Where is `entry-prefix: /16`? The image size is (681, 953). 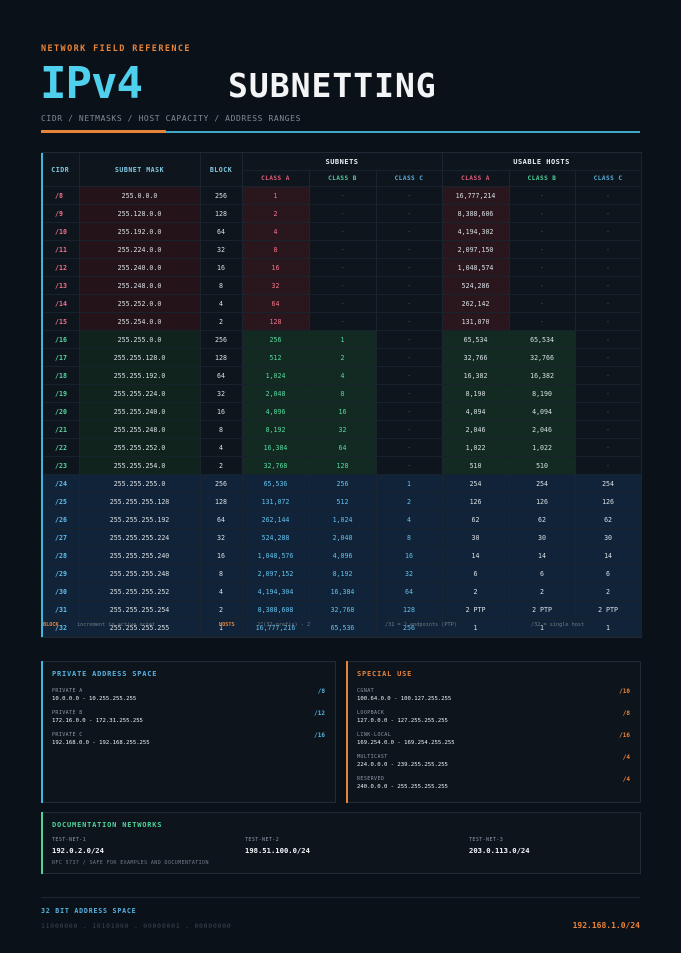
entry-prefix: /16 is located at coordinates (624, 735).